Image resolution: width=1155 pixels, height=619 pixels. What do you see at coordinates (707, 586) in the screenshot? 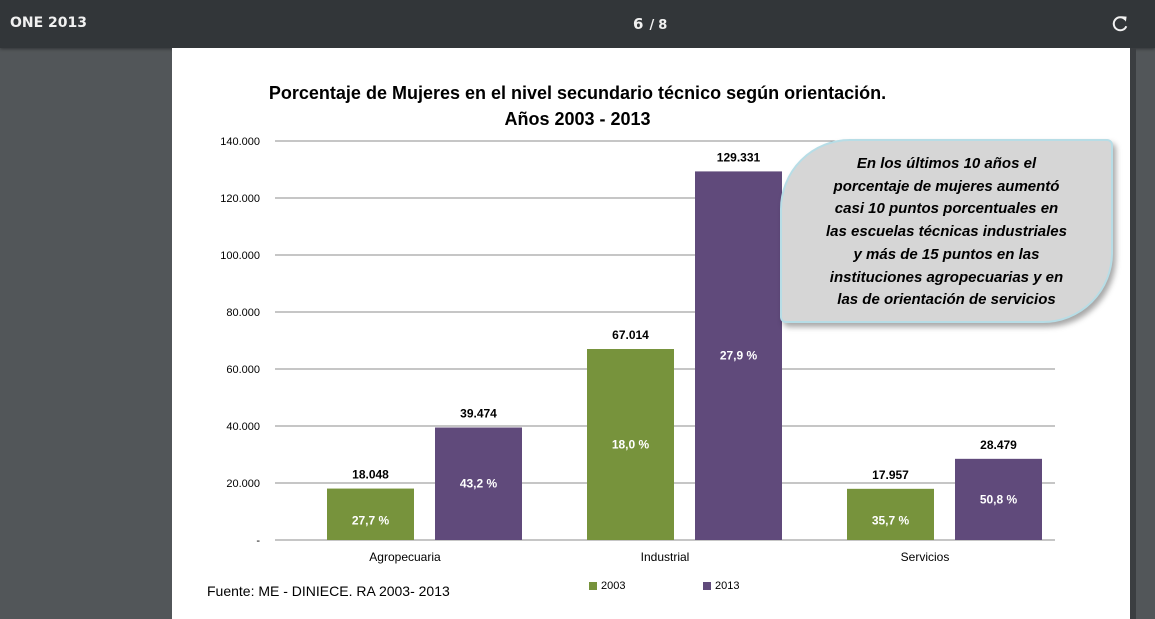
I see `legend-swatch-2013` at bounding box center [707, 586].